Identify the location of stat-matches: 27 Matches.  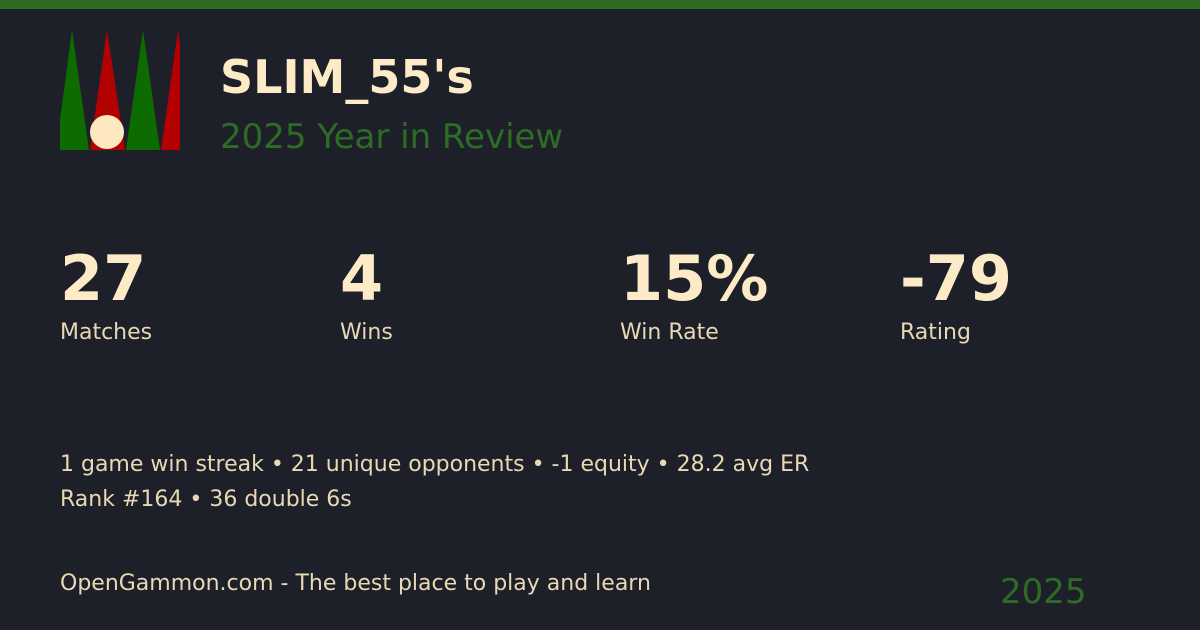
(106, 293).